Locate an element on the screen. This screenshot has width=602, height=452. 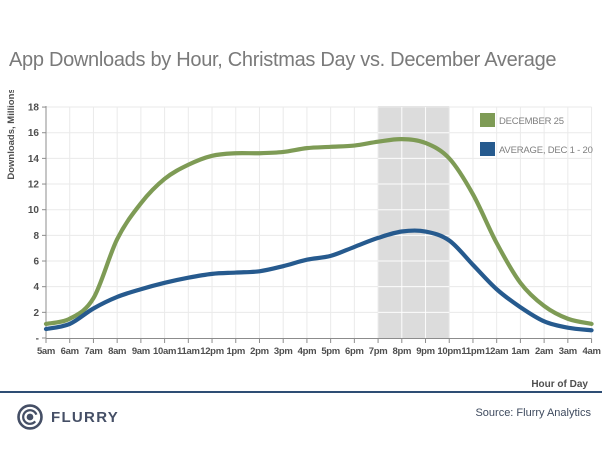
y-tick-label: 2 is located at coordinates (36, 313).